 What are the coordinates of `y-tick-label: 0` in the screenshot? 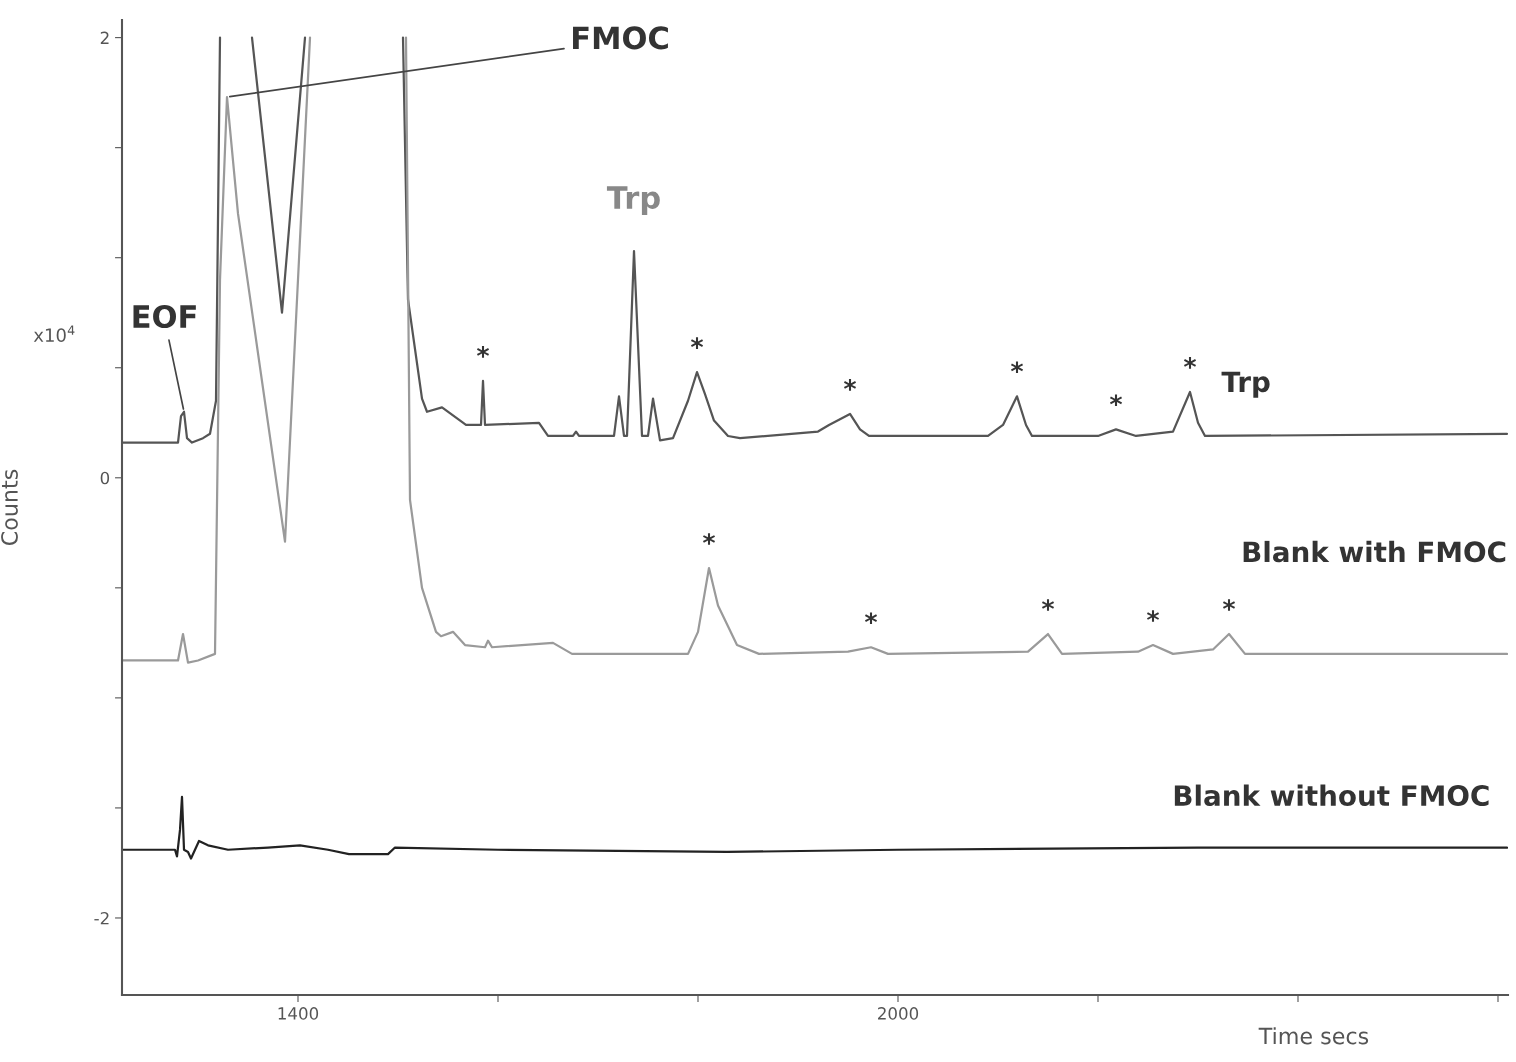 It's located at (105, 478).